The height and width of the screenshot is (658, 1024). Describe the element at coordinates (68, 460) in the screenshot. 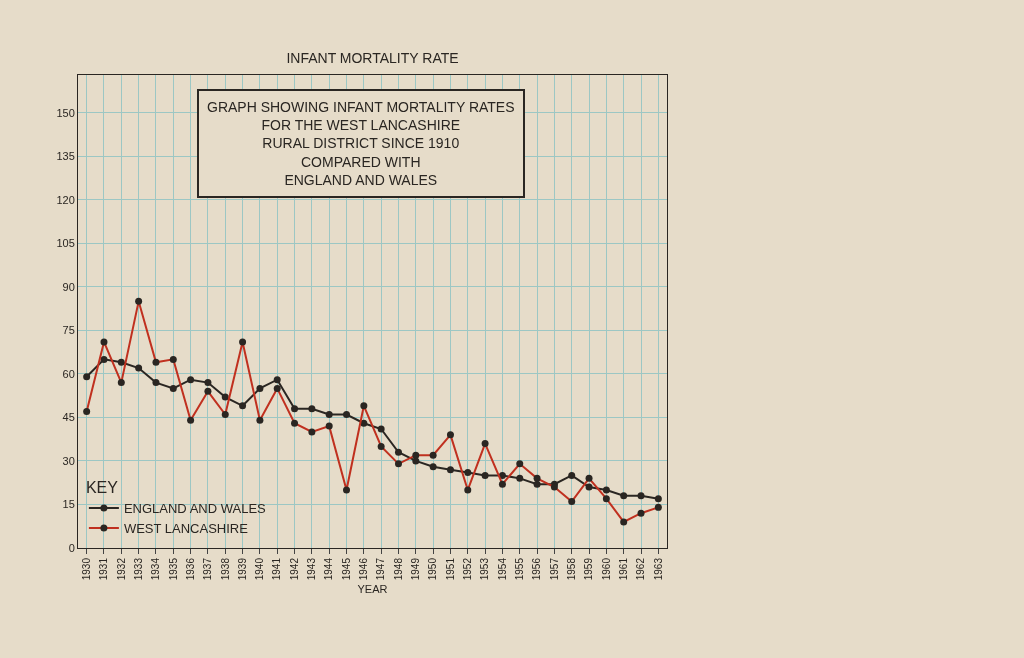

I see `y-tick-label: 30` at that location.